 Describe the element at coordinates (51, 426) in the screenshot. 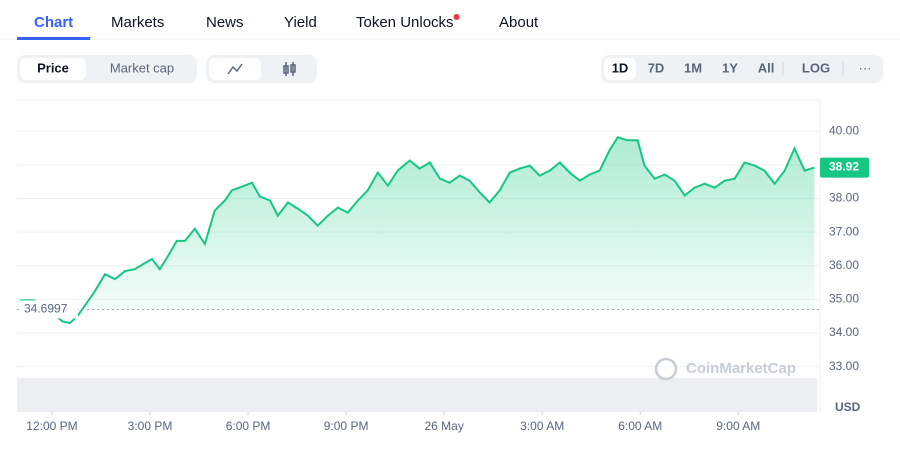

I see `x-tick-label: 12:00 PM` at that location.